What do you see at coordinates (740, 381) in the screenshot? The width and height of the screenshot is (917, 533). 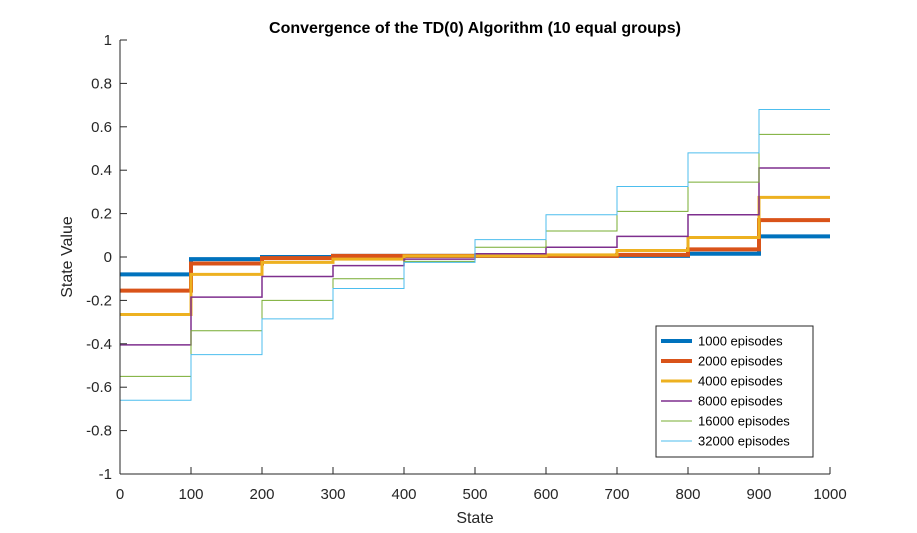 I see `legend-label: 4000 episodes` at bounding box center [740, 381].